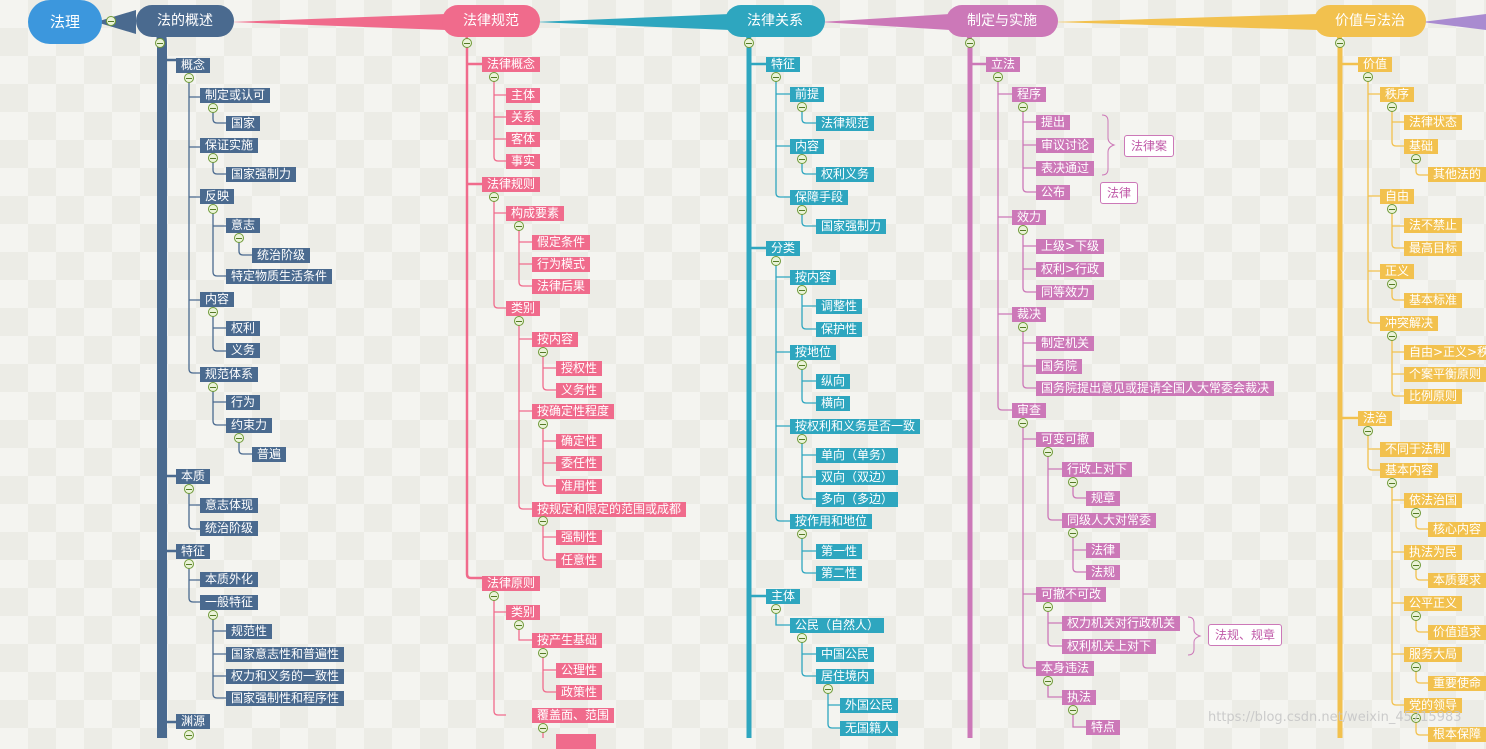 This screenshot has width=1486, height=749. What do you see at coordinates (1109, 646) in the screenshot?
I see `topic-node: 权利机关上对下` at bounding box center [1109, 646].